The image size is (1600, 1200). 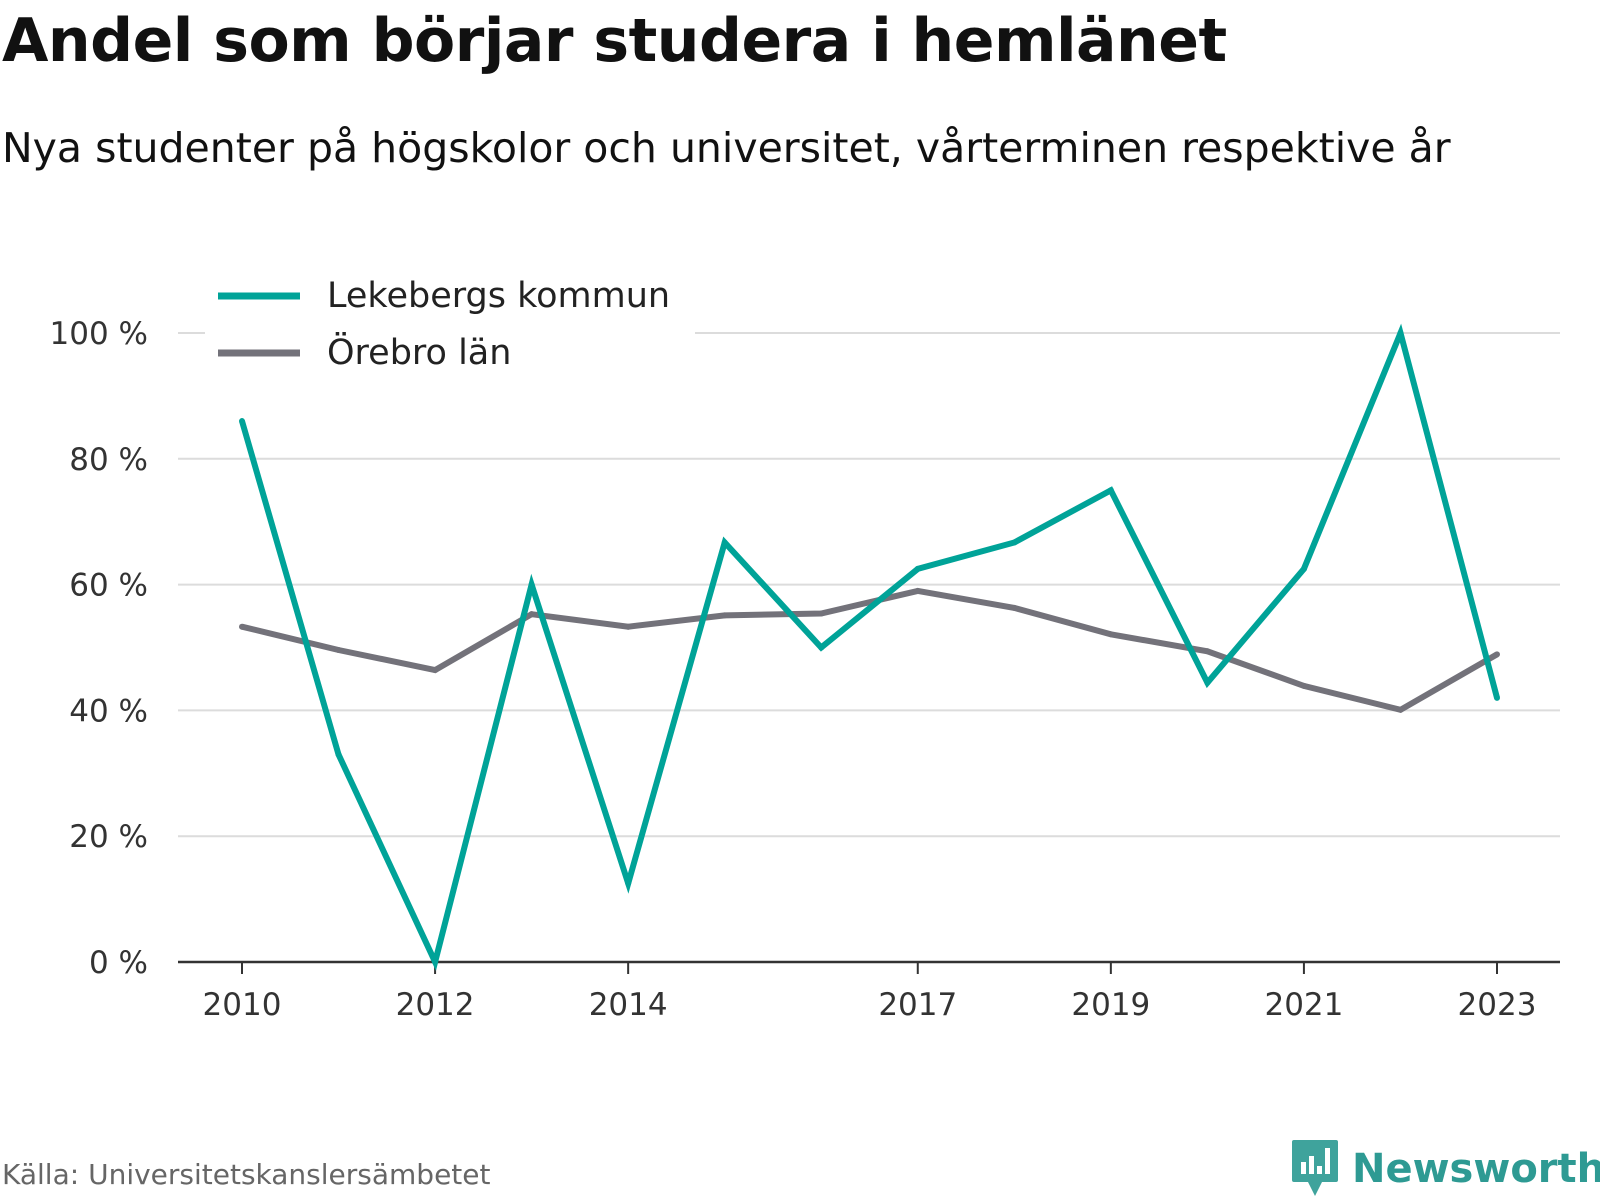 I want to click on x-tick-label: 2010, so click(x=242, y=1005).